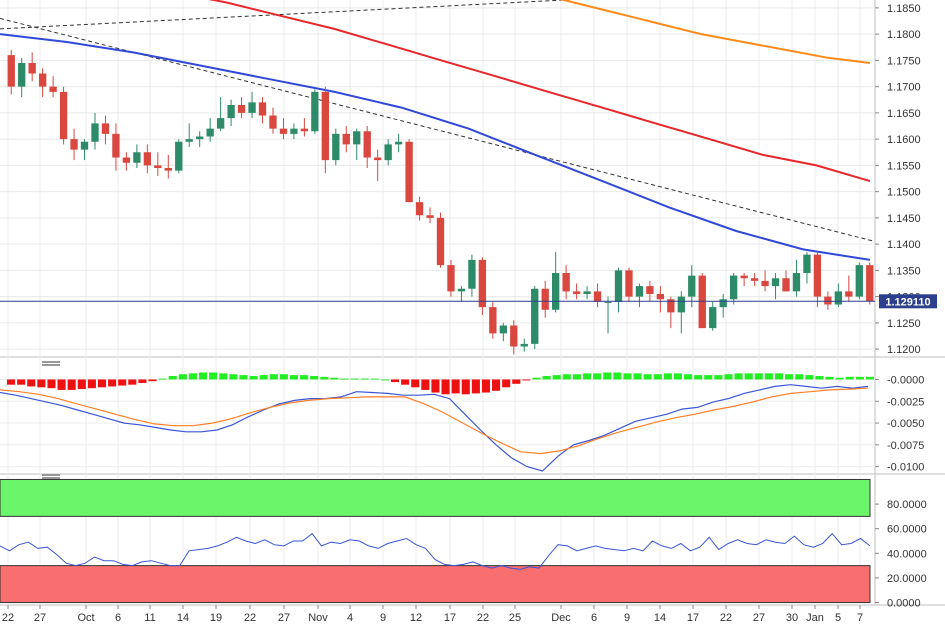 The width and height of the screenshot is (945, 642). What do you see at coordinates (904, 166) in the screenshot?
I see `price-tick-label: 1.1550` at bounding box center [904, 166].